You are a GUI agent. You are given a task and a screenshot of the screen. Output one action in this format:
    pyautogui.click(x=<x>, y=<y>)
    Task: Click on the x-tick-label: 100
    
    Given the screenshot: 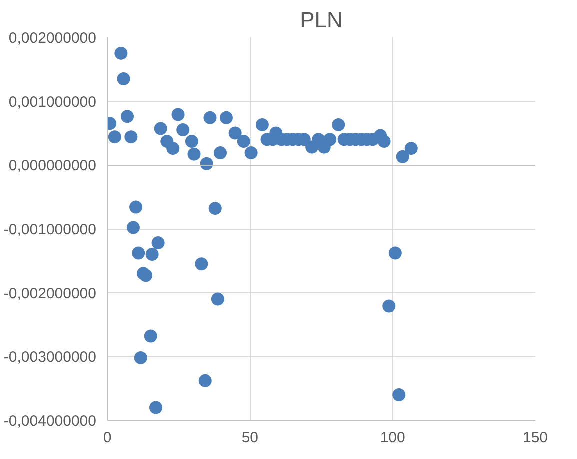 What is the action you would take?
    pyautogui.click(x=393, y=438)
    